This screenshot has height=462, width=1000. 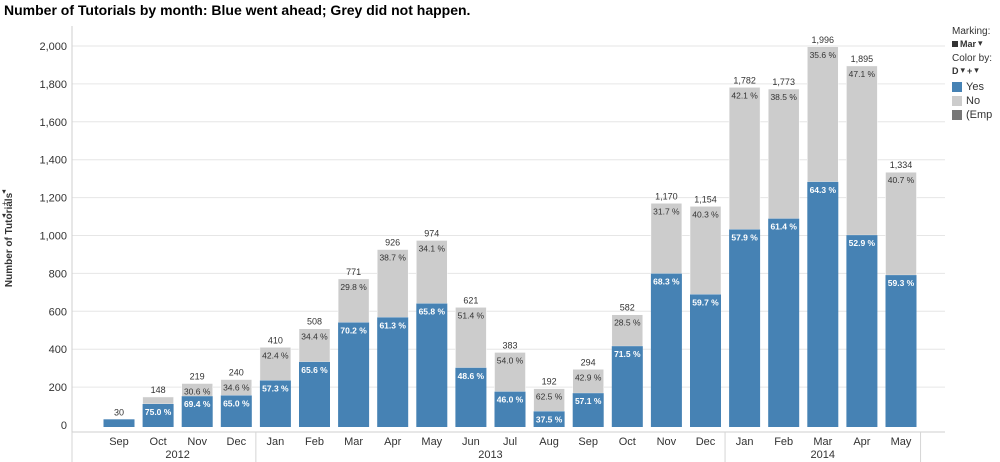 What do you see at coordinates (783, 82) in the screenshot?
I see `total-label: 1,773` at bounding box center [783, 82].